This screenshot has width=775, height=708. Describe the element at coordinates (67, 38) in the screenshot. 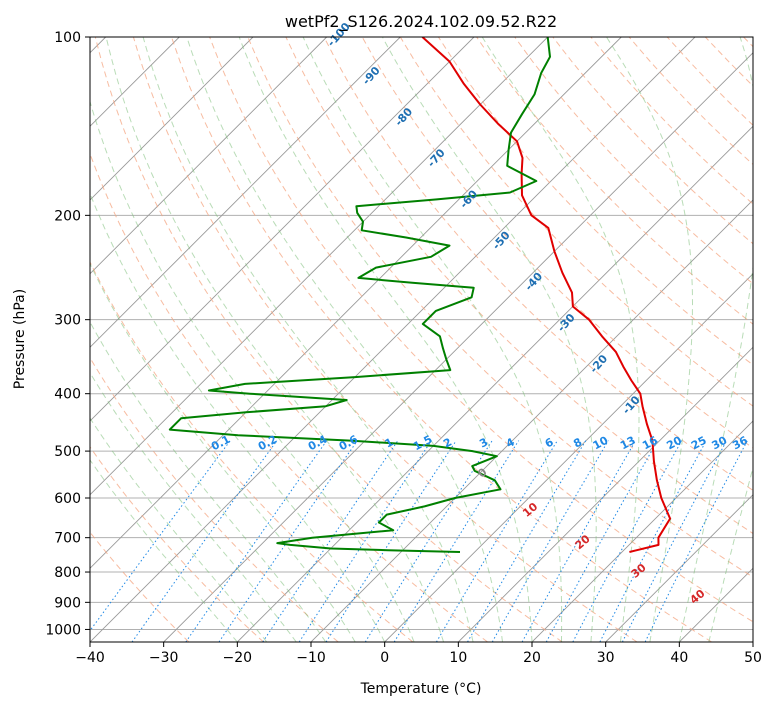

I see `y-tick-label: 100` at that location.